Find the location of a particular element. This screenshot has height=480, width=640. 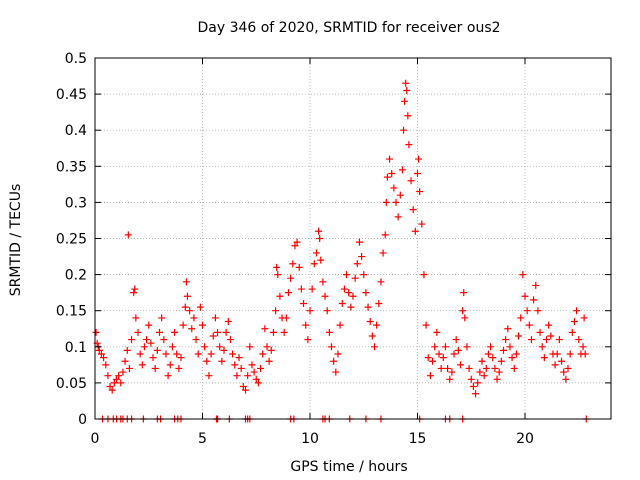

x-tick-label: 15 is located at coordinates (418, 439).